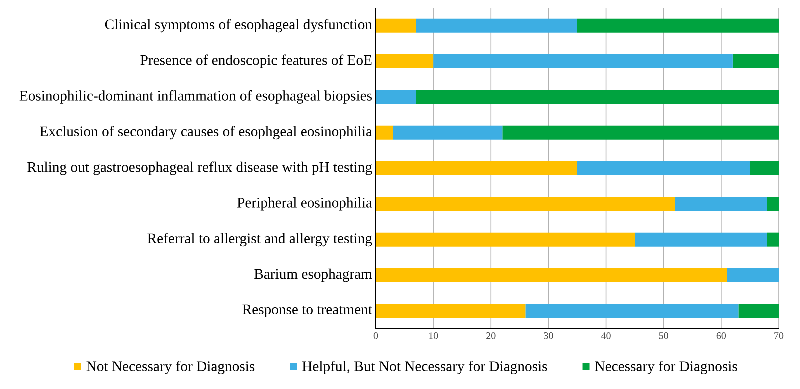 Image resolution: width=800 pixels, height=389 pixels. Describe the element at coordinates (666, 367) in the screenshot. I see `legend-label: Necessary for Diagnosis` at that location.